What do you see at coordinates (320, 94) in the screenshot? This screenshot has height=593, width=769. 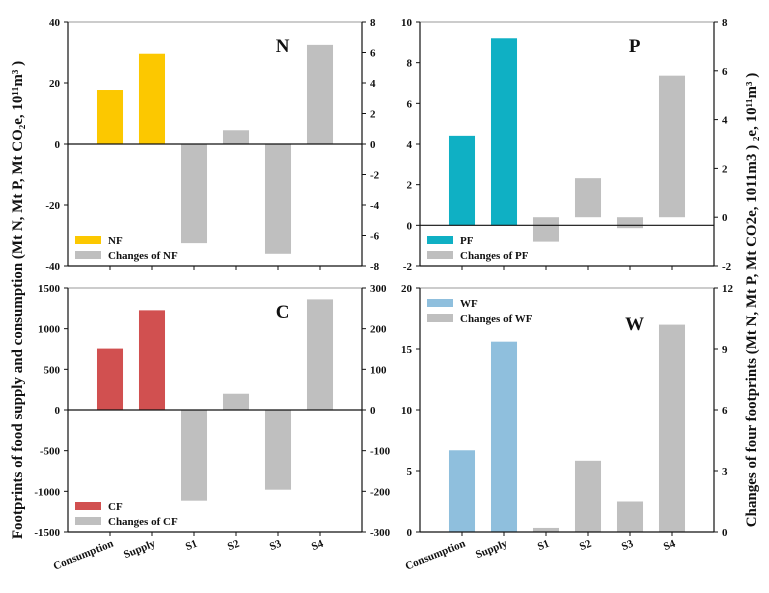 I see `bar-n-s4` at bounding box center [320, 94].